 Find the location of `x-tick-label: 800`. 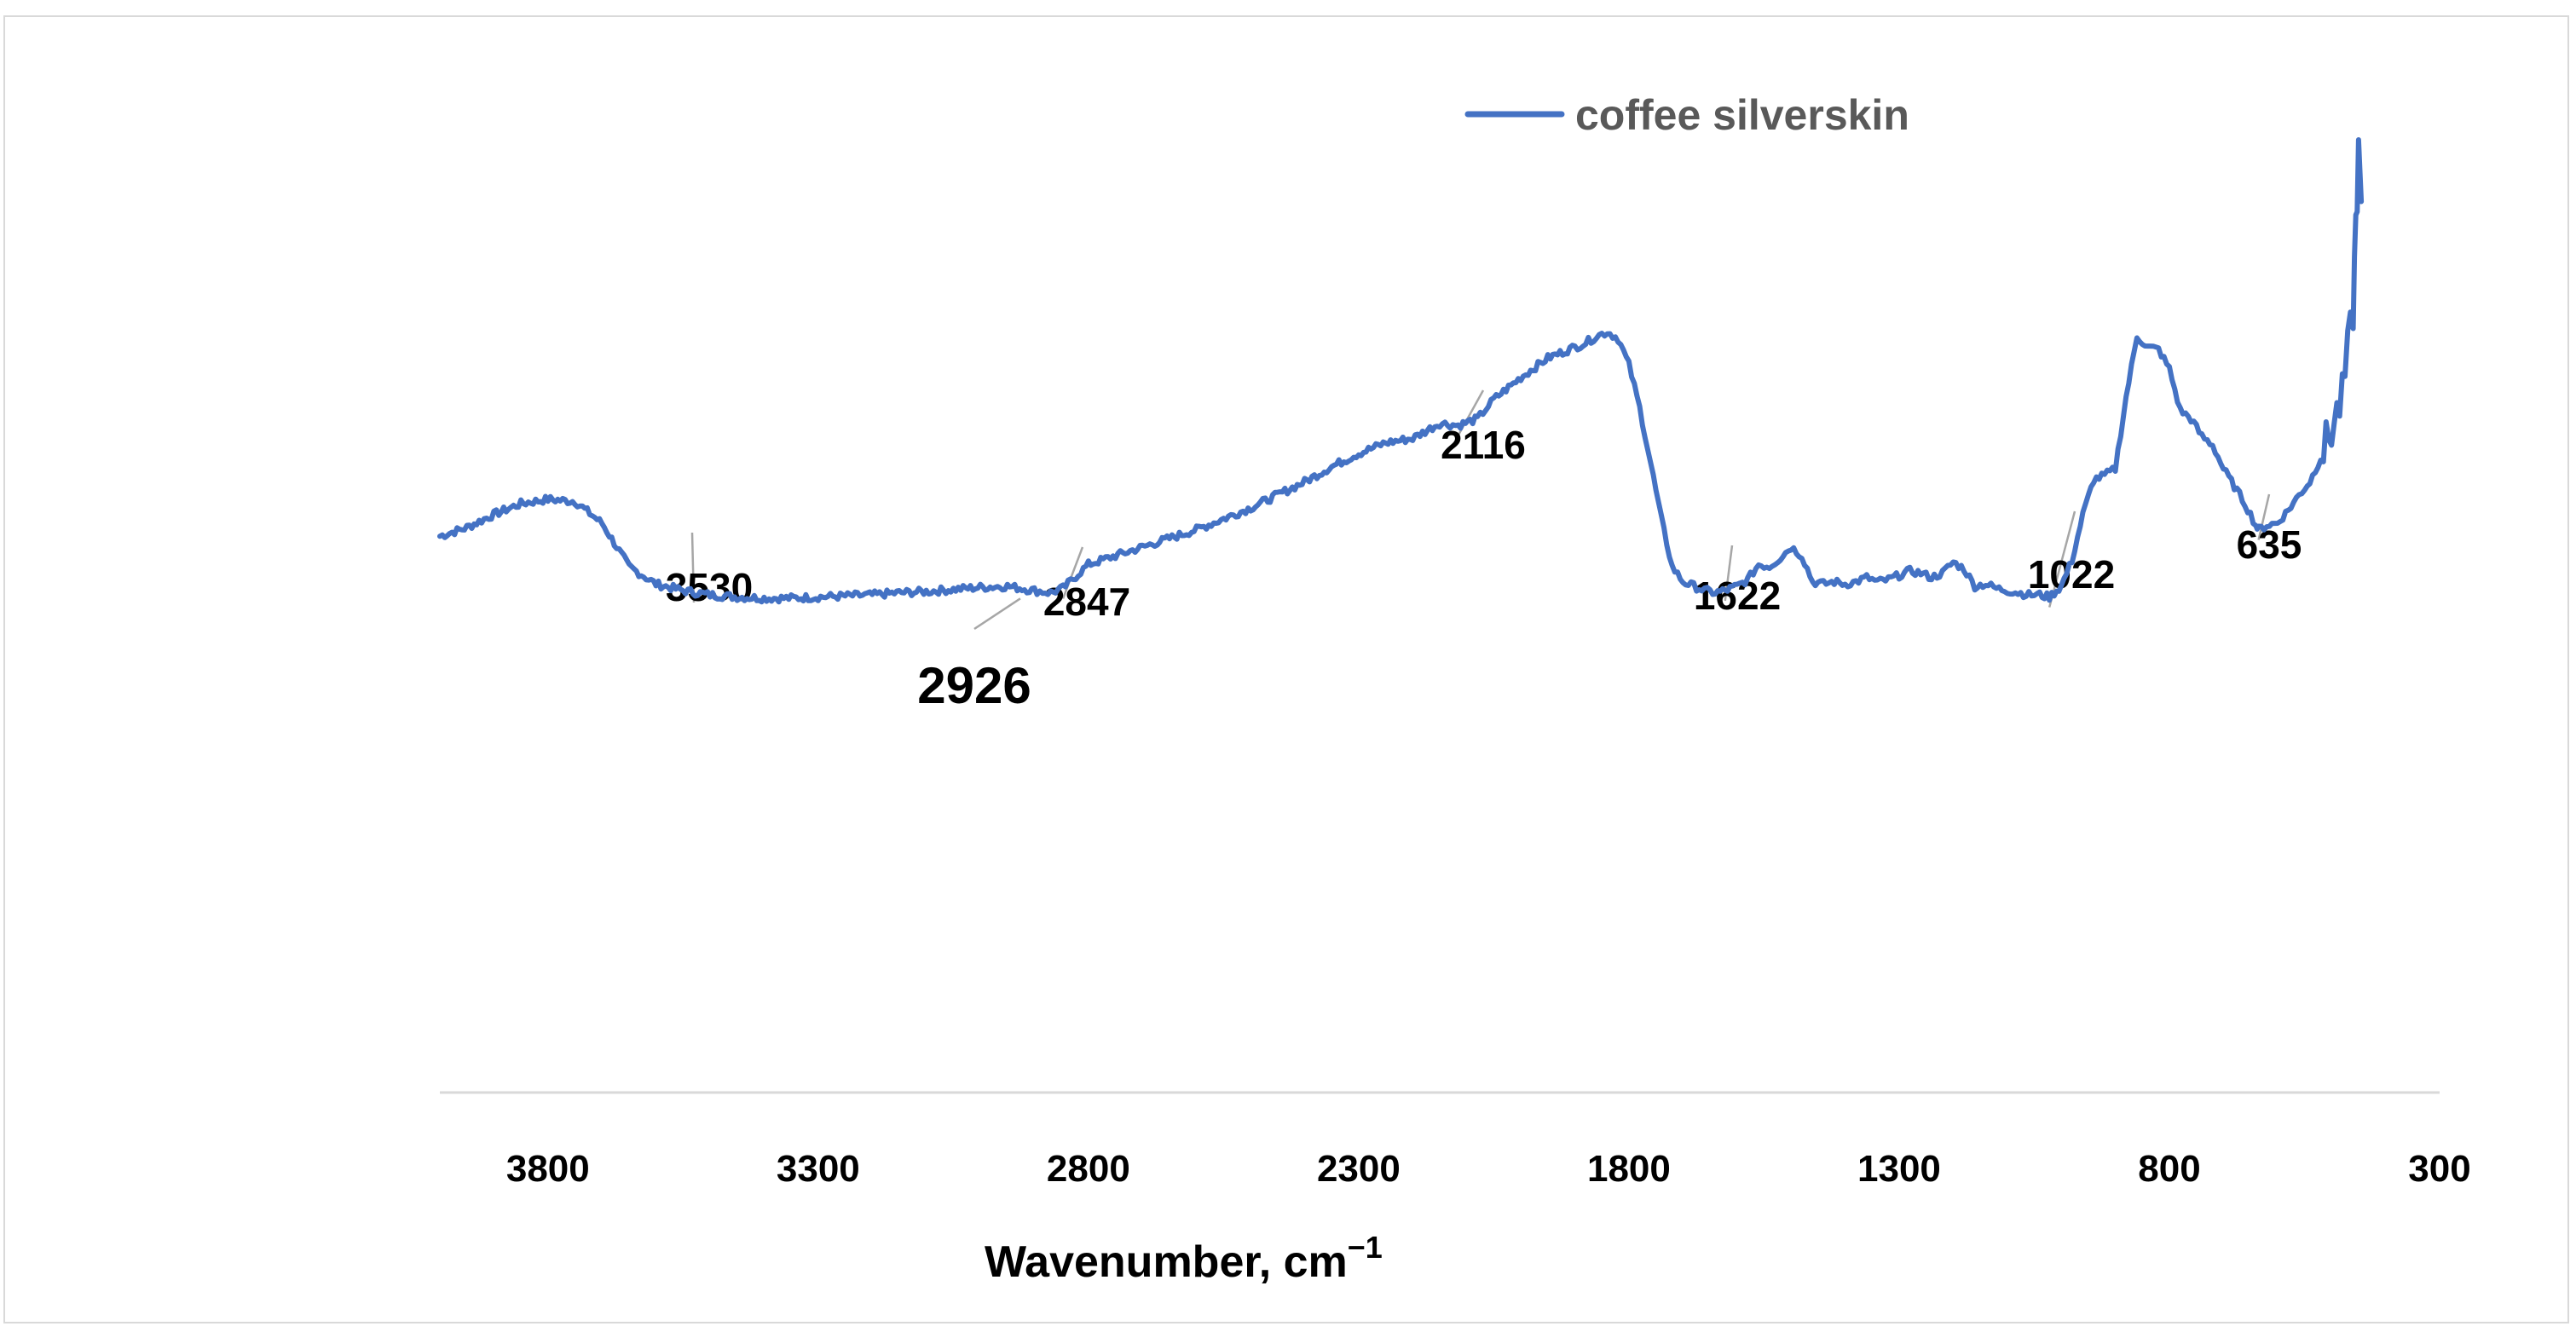

x-tick-label: 800 is located at coordinates (2169, 1169).